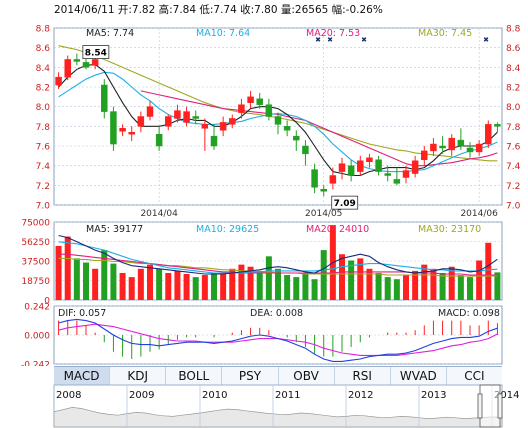 Image resolution: width=528 pixels, height=428 pixels. What do you see at coordinates (490, 406) in the screenshot?
I see `timeline-selection` at bounding box center [490, 406].